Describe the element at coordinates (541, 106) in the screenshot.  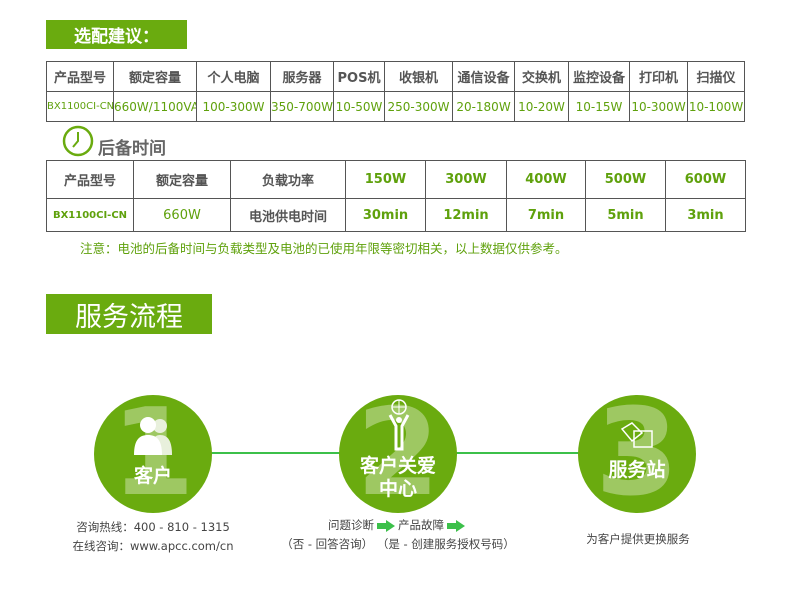
I see `cell: 10-20W` at that location.